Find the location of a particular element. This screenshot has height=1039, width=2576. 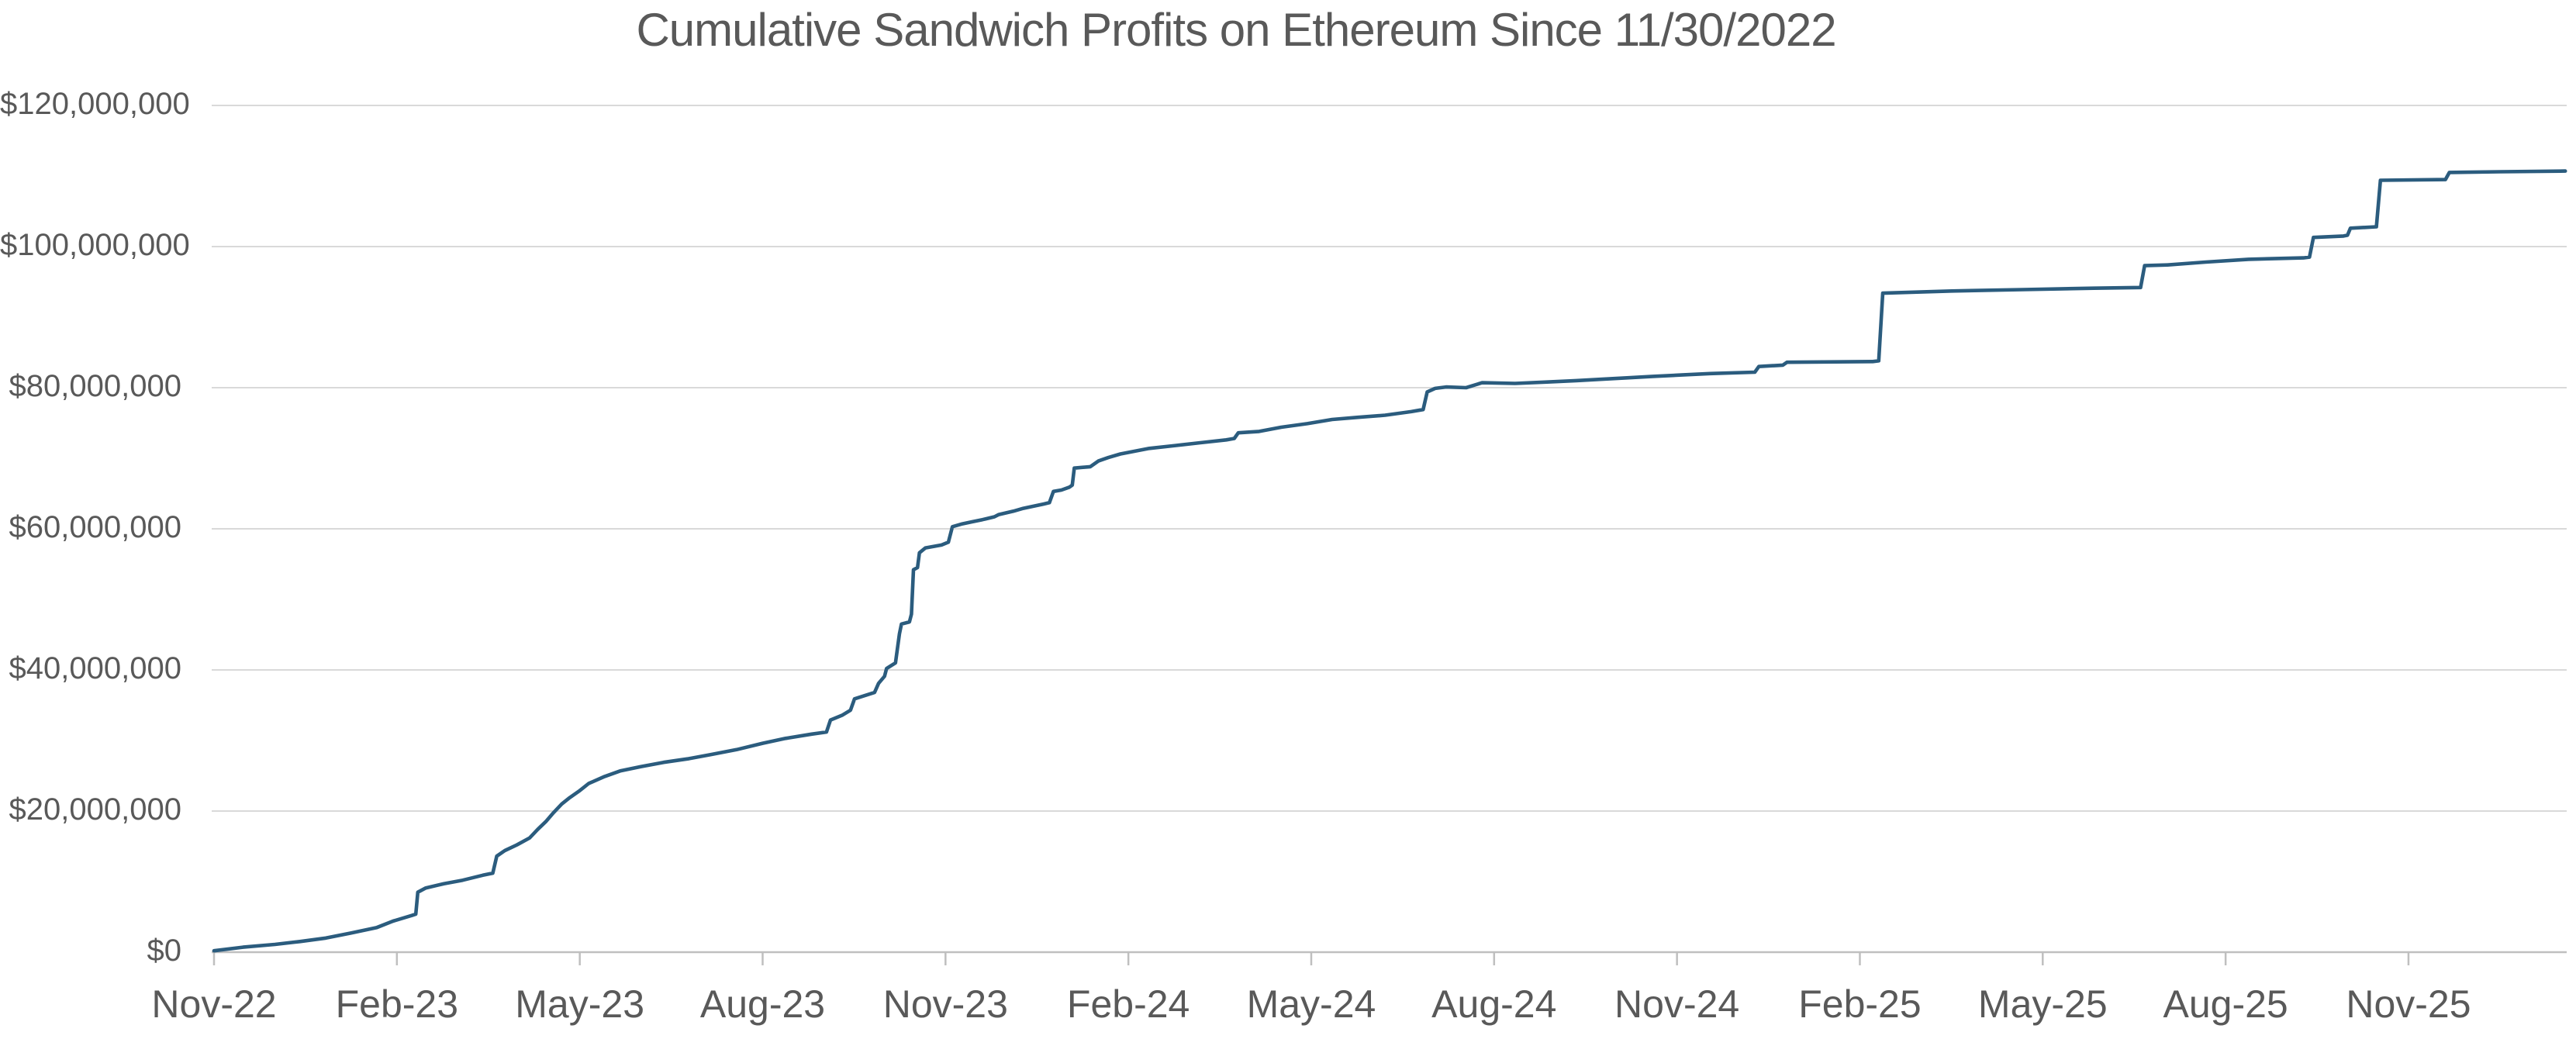

x-axis-tick-label: Feb-24 is located at coordinates (1128, 1004).